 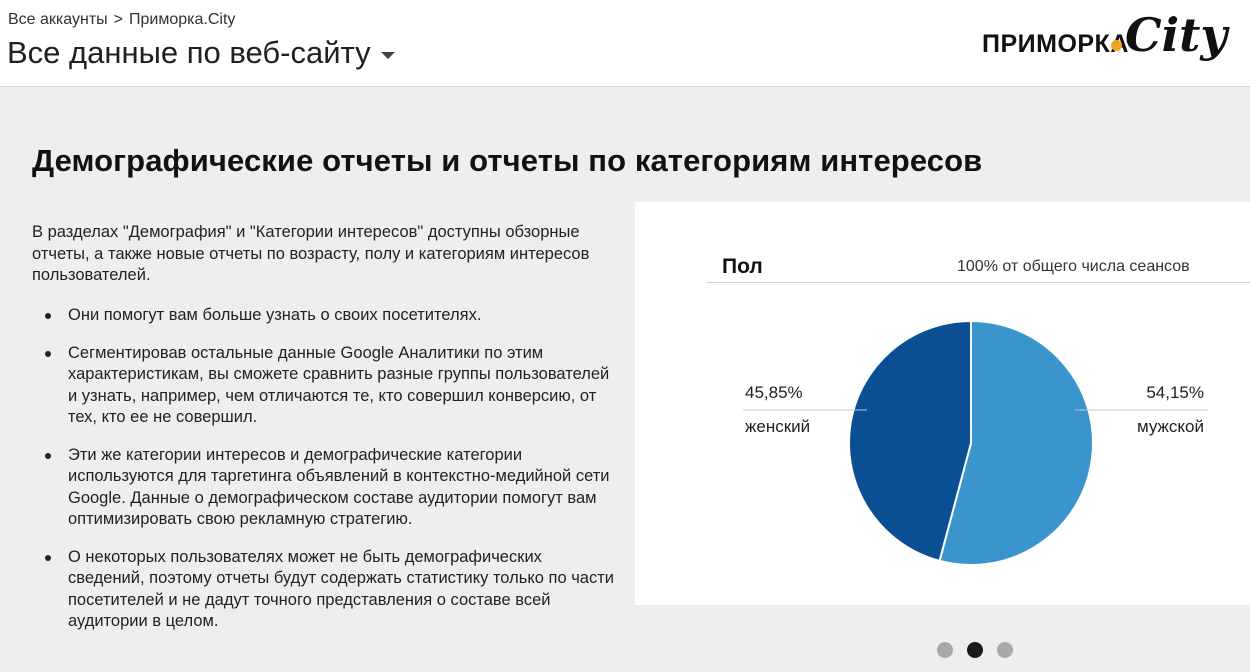 I want to click on primorka-city-logo: ПРИМОРКА City, so click(x=1110, y=46).